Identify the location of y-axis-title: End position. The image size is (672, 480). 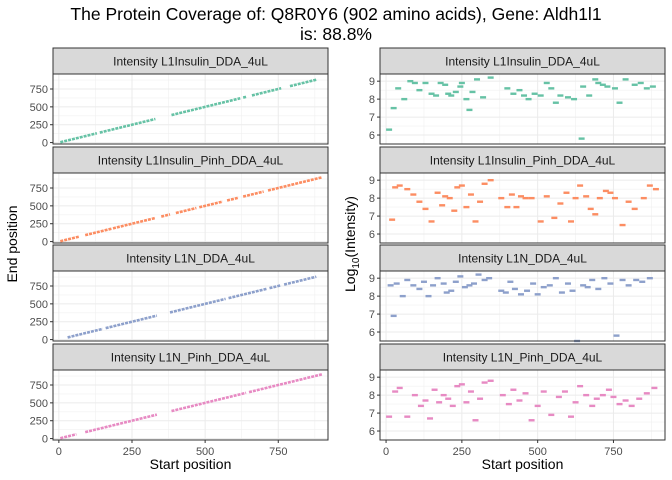
(12, 243).